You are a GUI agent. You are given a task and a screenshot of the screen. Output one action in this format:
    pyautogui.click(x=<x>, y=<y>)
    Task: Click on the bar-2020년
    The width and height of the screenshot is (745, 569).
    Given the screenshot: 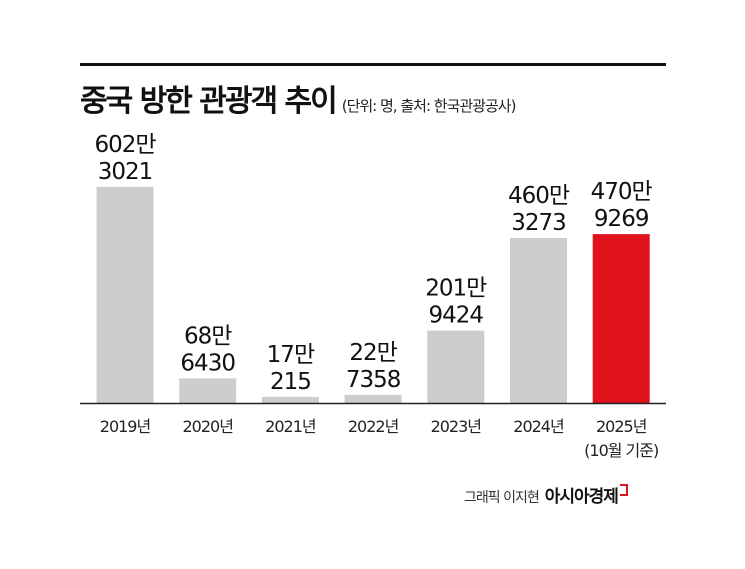 What is the action you would take?
    pyautogui.click(x=208, y=390)
    